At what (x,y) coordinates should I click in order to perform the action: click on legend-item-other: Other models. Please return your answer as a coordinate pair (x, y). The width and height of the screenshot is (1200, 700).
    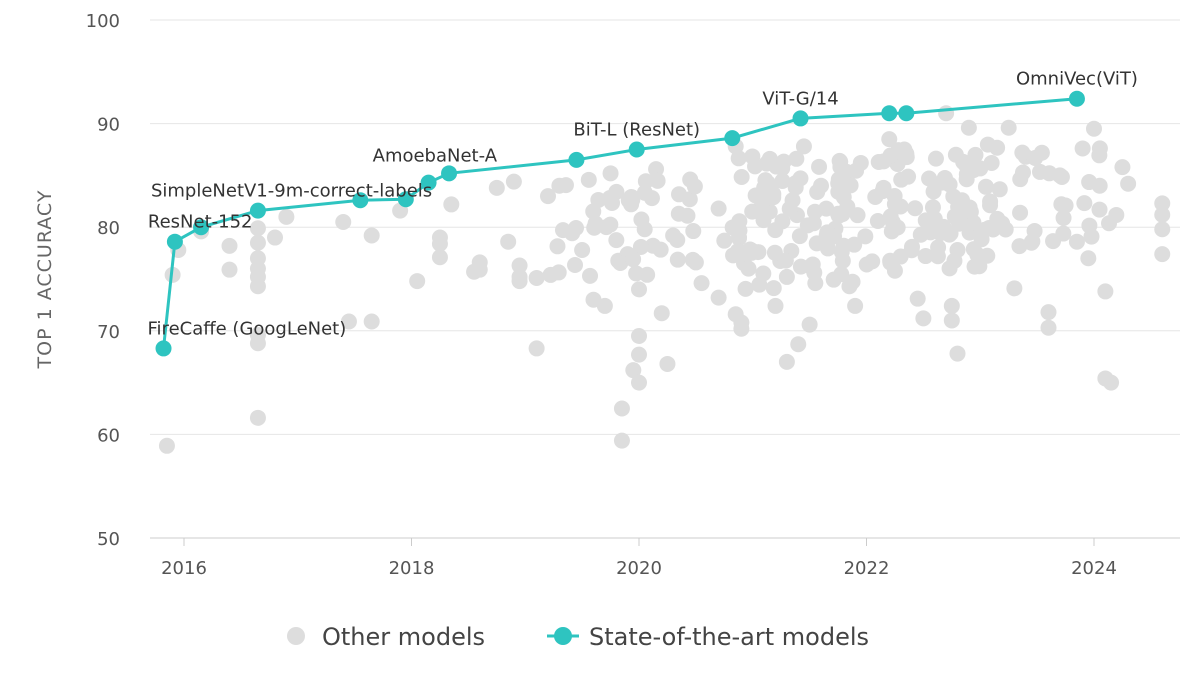
    Looking at the image, I should click on (386, 637).